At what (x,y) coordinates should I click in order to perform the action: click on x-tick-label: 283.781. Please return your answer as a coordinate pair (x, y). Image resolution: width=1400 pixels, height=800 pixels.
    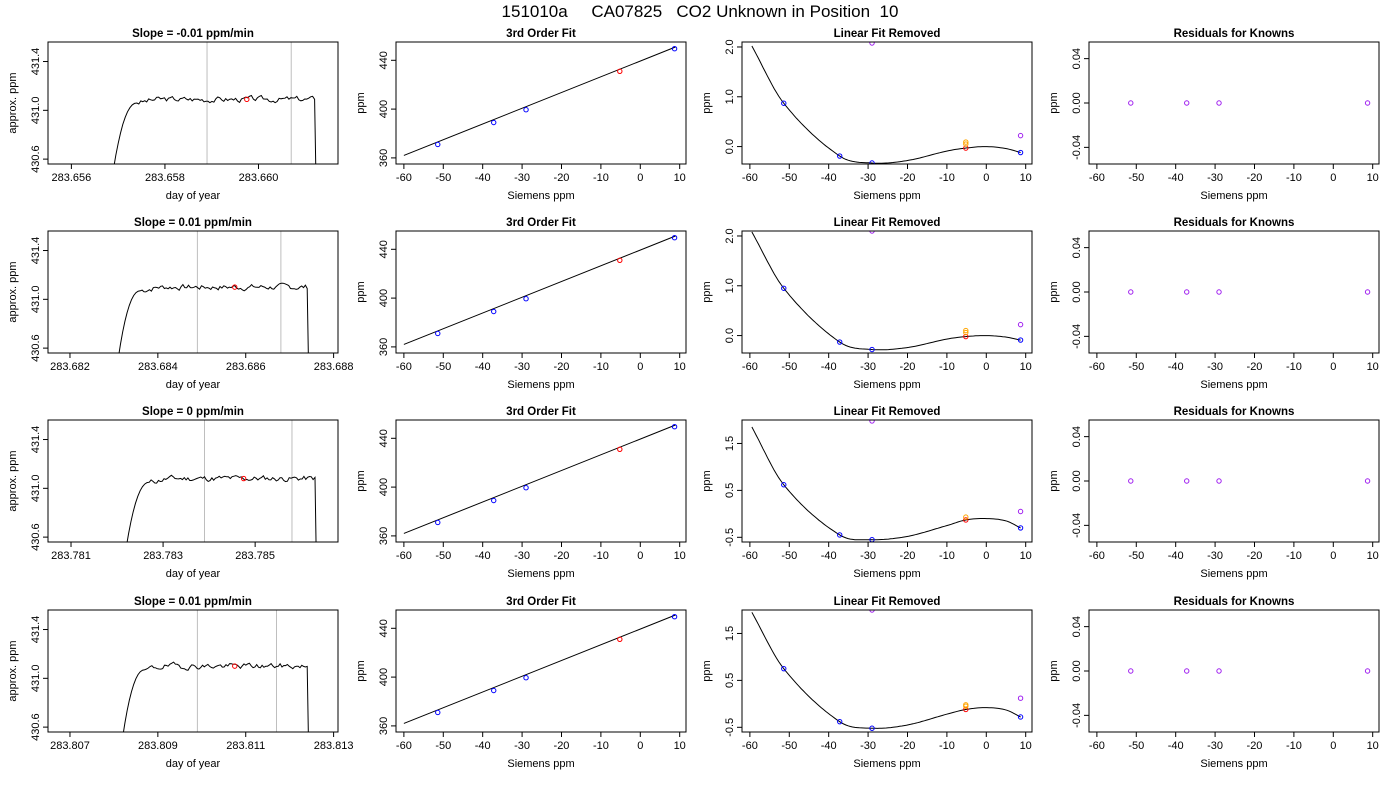
    Looking at the image, I should click on (71, 556).